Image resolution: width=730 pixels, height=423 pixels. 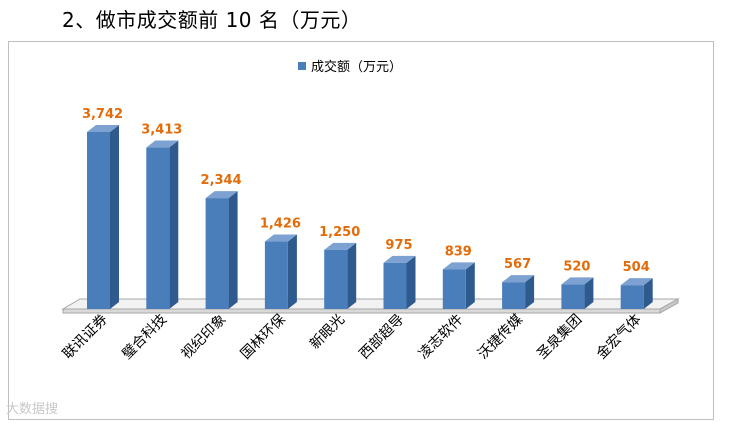 What do you see at coordinates (204, 337) in the screenshot?
I see `category-label: 视纪印象` at bounding box center [204, 337].